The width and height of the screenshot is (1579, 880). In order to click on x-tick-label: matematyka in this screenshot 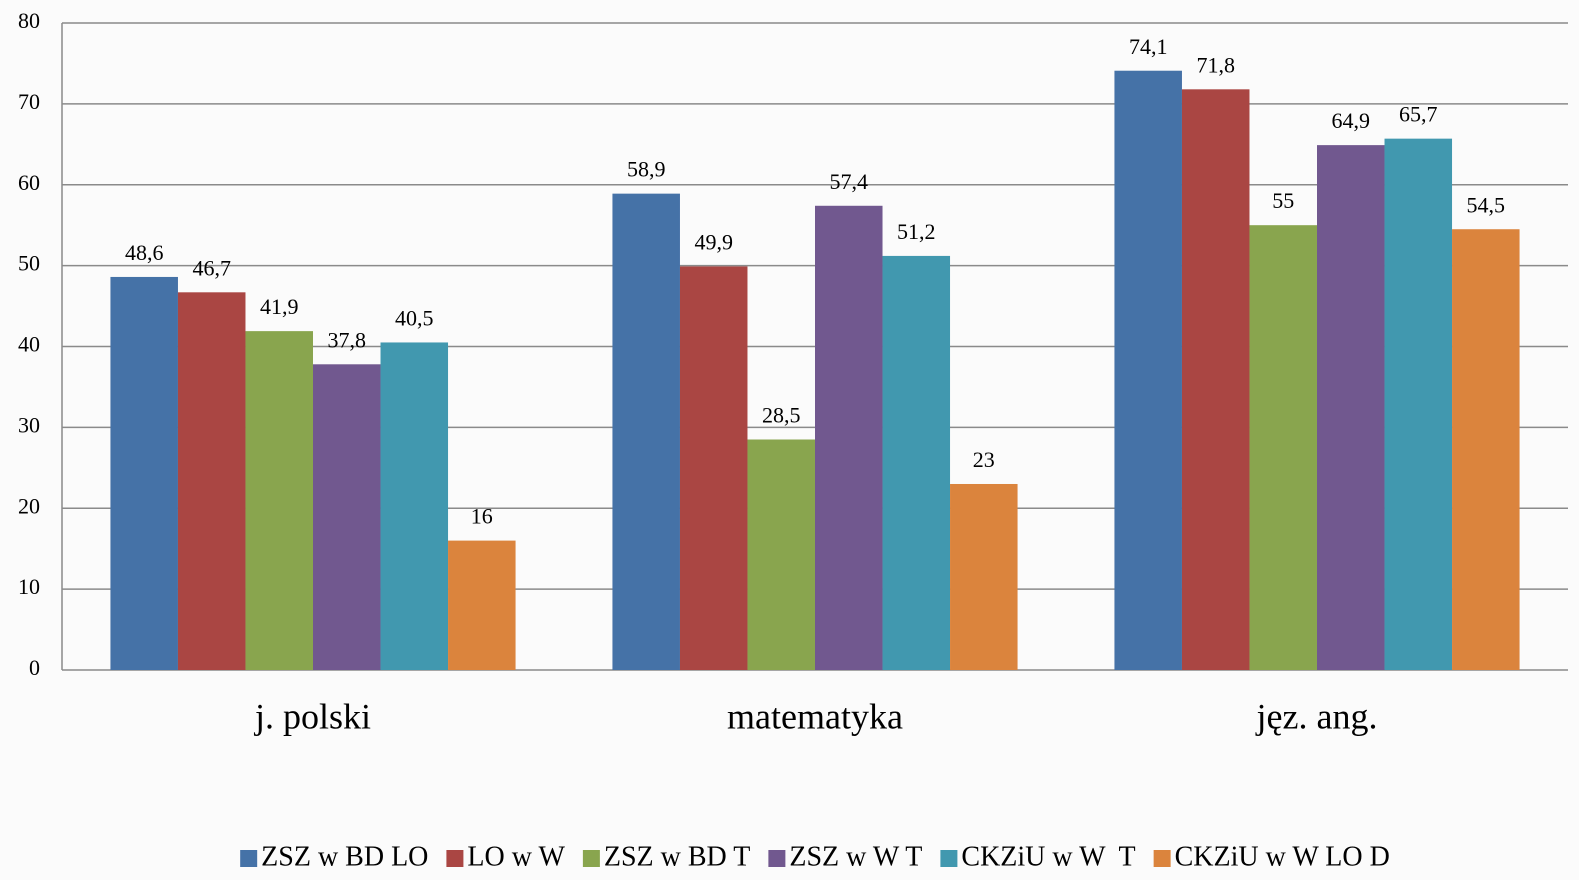, I will do `click(815, 716)`.